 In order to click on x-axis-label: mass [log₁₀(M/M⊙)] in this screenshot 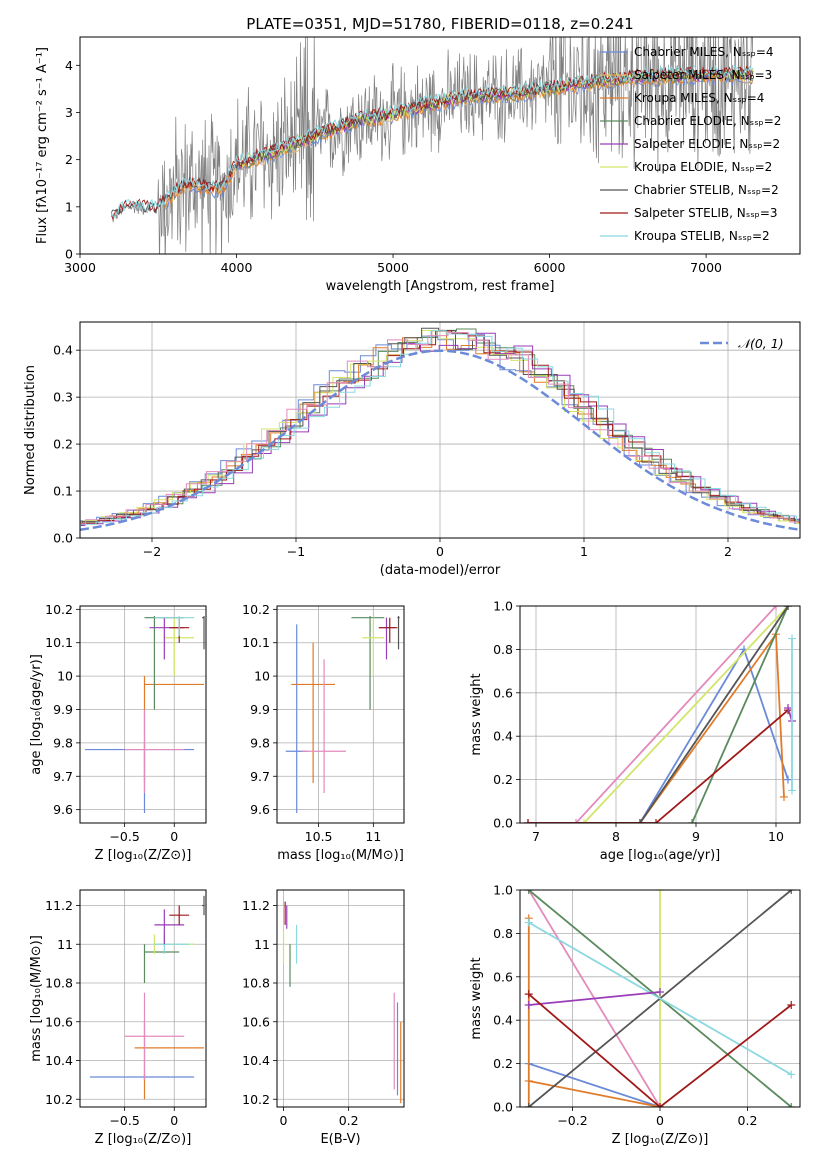, I will do `click(340, 855)`.